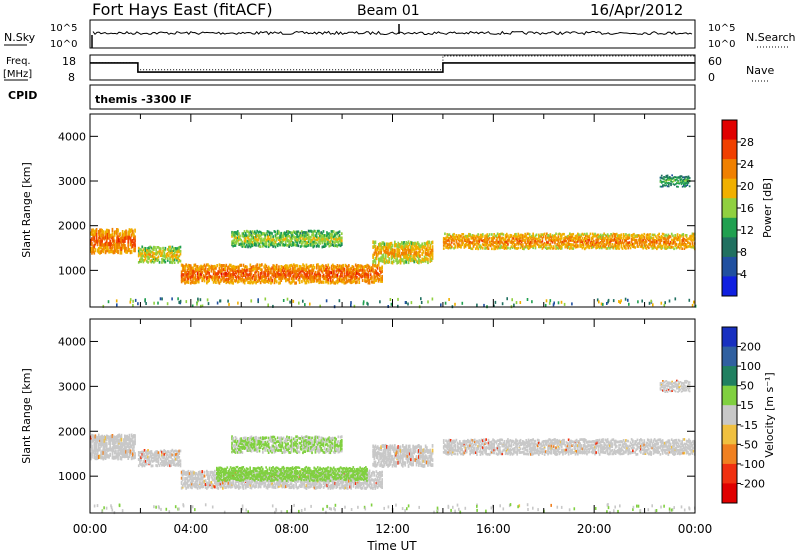 The image size is (800, 554). Describe the element at coordinates (747, 230) in the screenshot. I see `colorbar-tick-label: 12` at that location.